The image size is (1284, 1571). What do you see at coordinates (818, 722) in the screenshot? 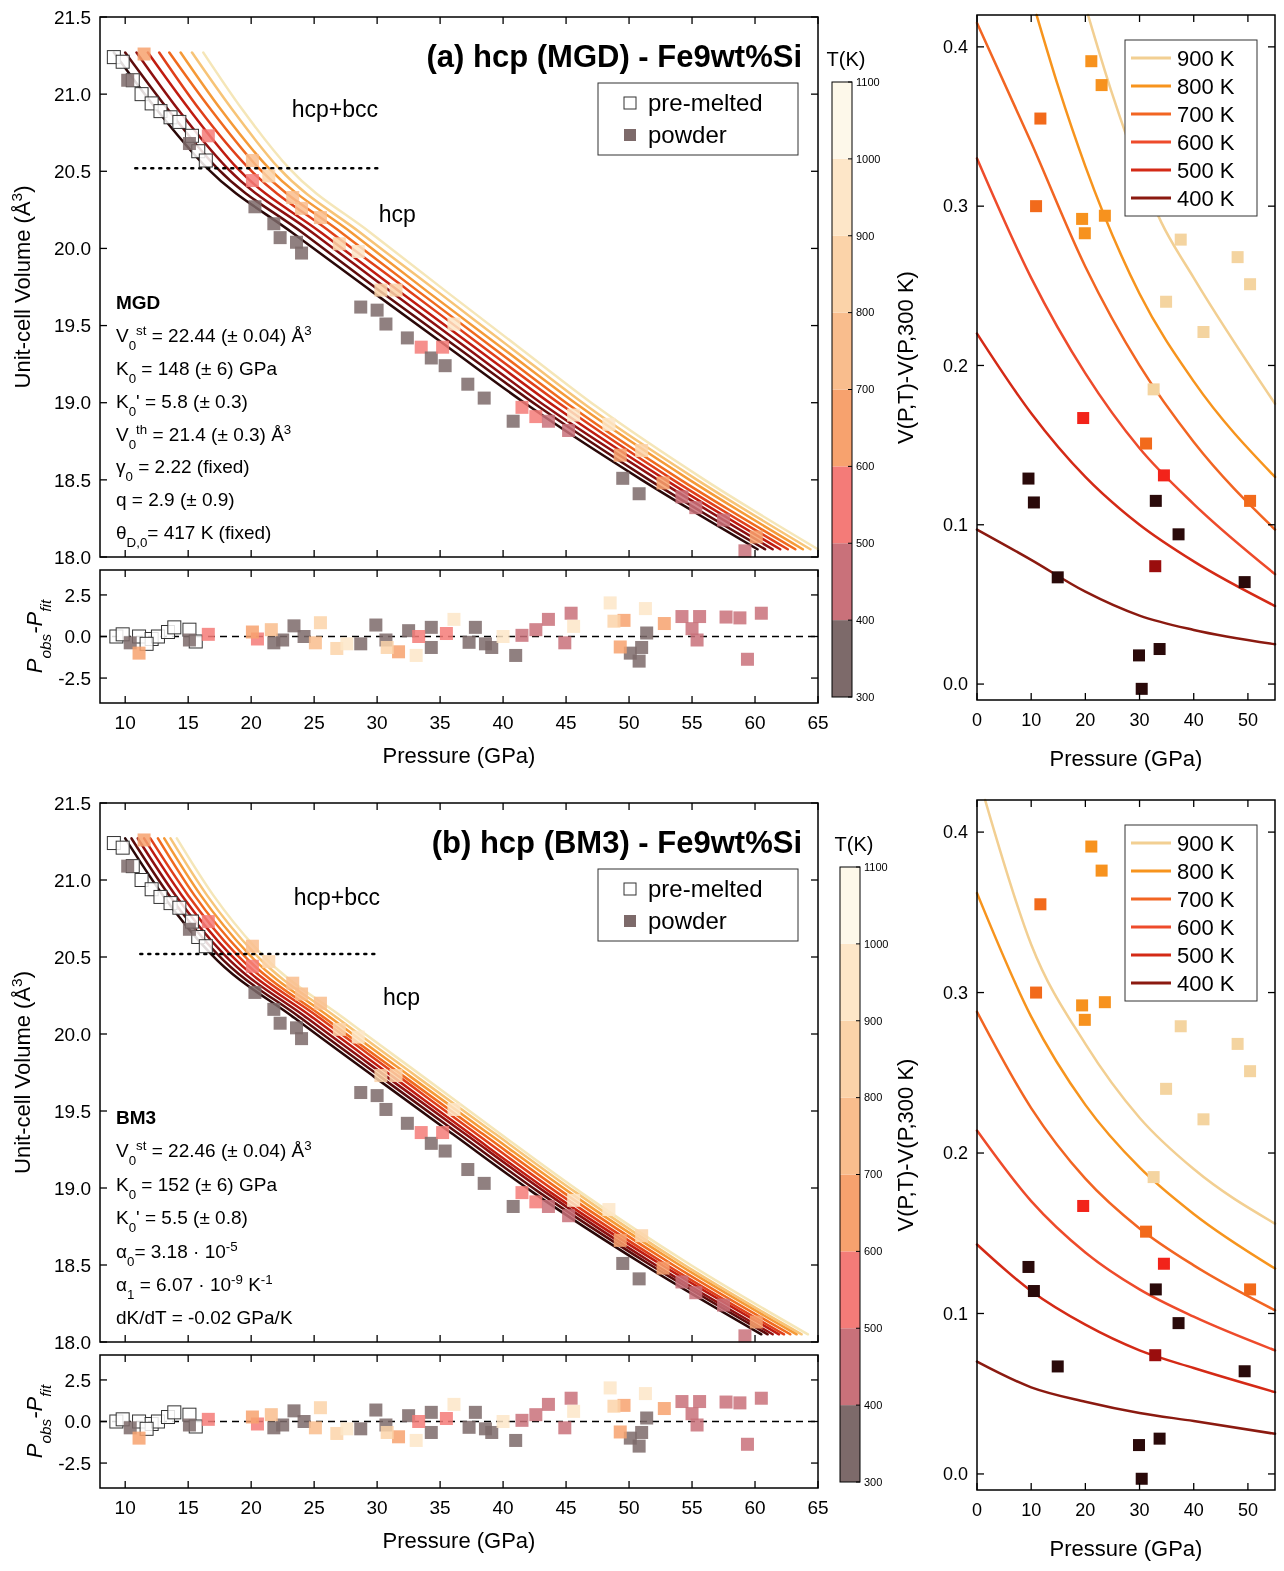
I see `x-tick-label: 65` at bounding box center [818, 722].